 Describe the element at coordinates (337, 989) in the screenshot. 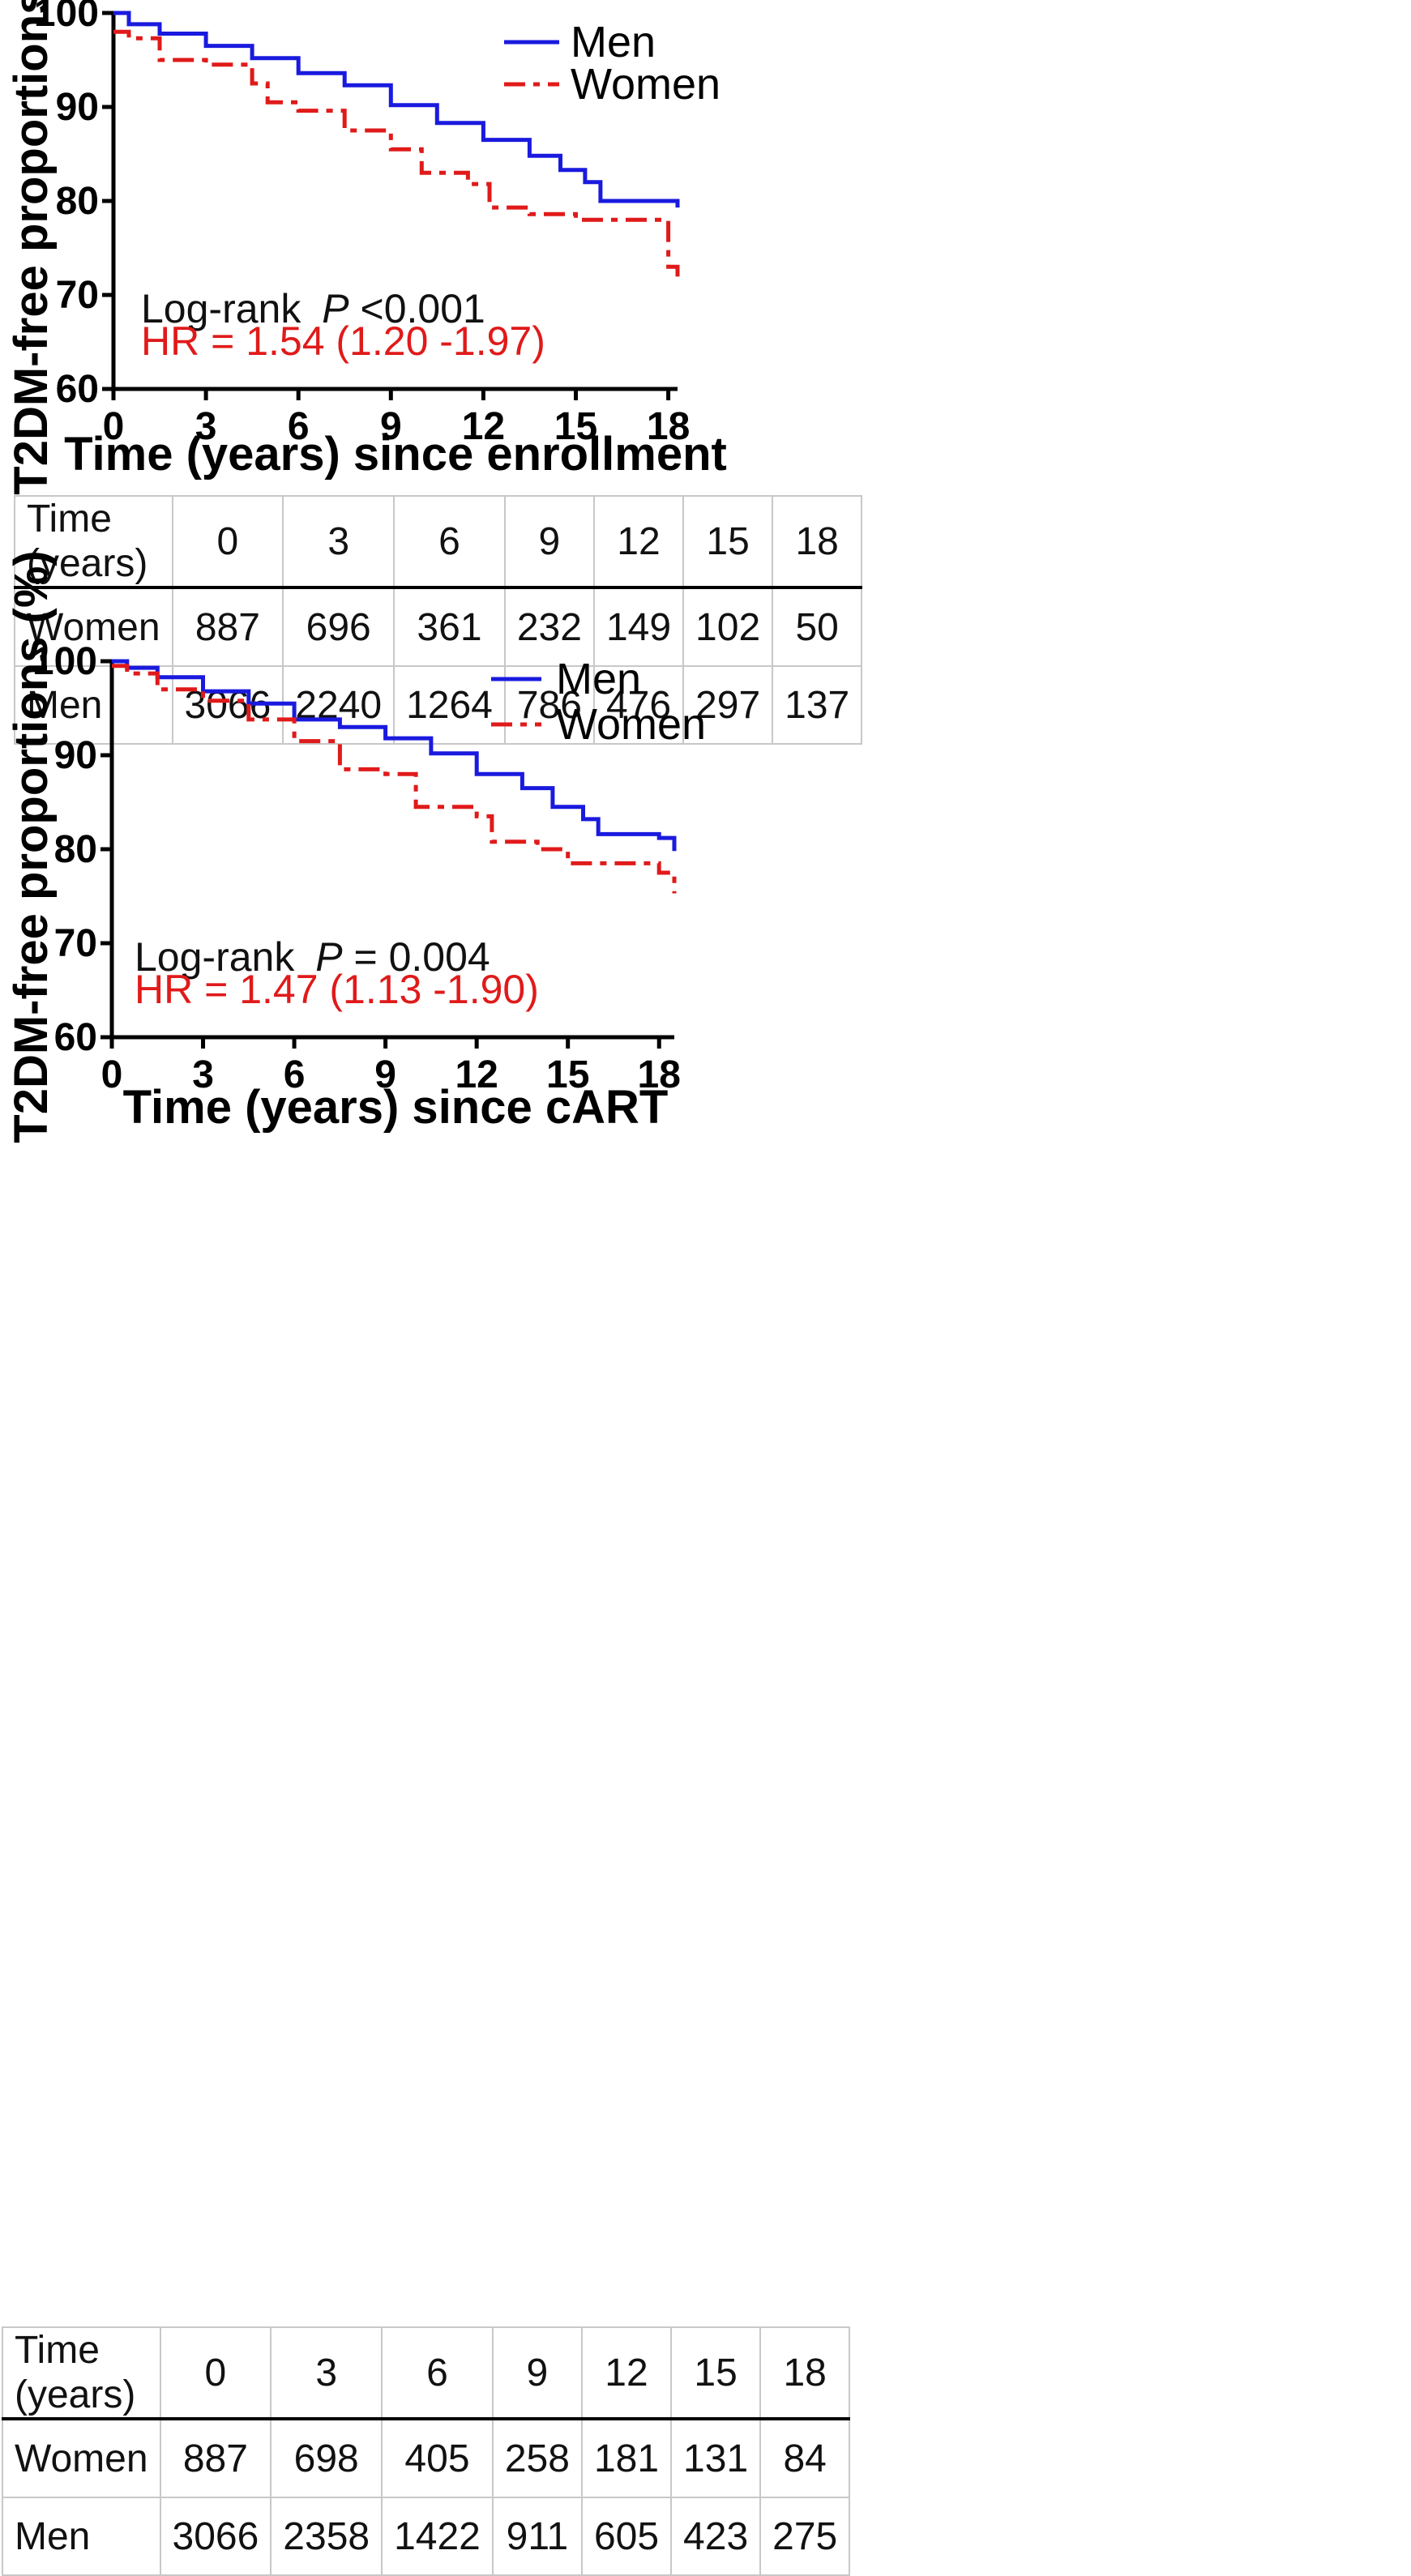

I see `hr-annotation: HR = 1.47 (1.13 -1.90)` at that location.